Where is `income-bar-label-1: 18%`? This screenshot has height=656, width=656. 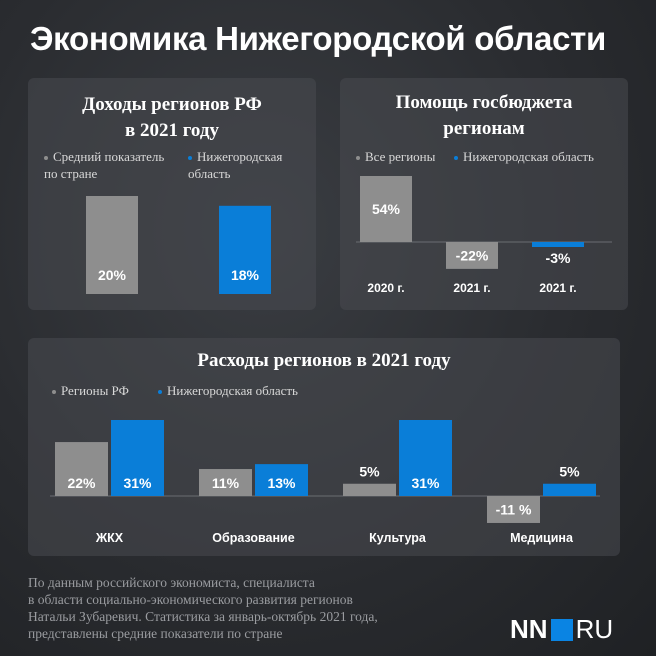
income-bar-label-1: 18% is located at coordinates (245, 275).